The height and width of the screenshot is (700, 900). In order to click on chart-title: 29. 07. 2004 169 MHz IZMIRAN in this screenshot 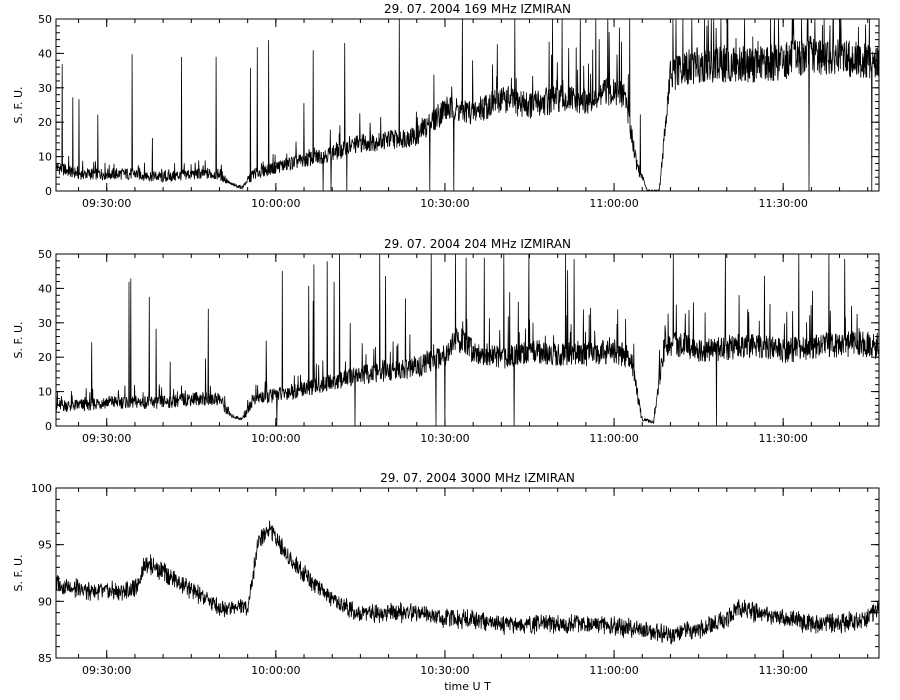, I will do `click(477, 9)`.